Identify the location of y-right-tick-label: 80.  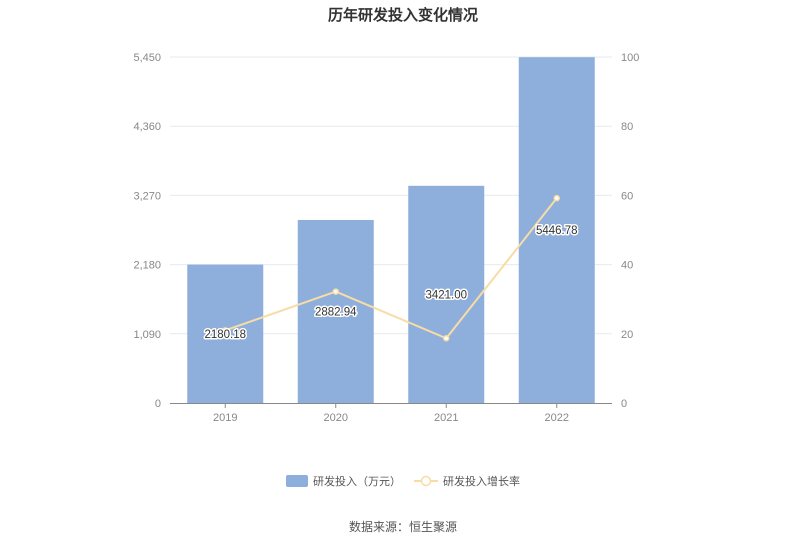
(627, 127).